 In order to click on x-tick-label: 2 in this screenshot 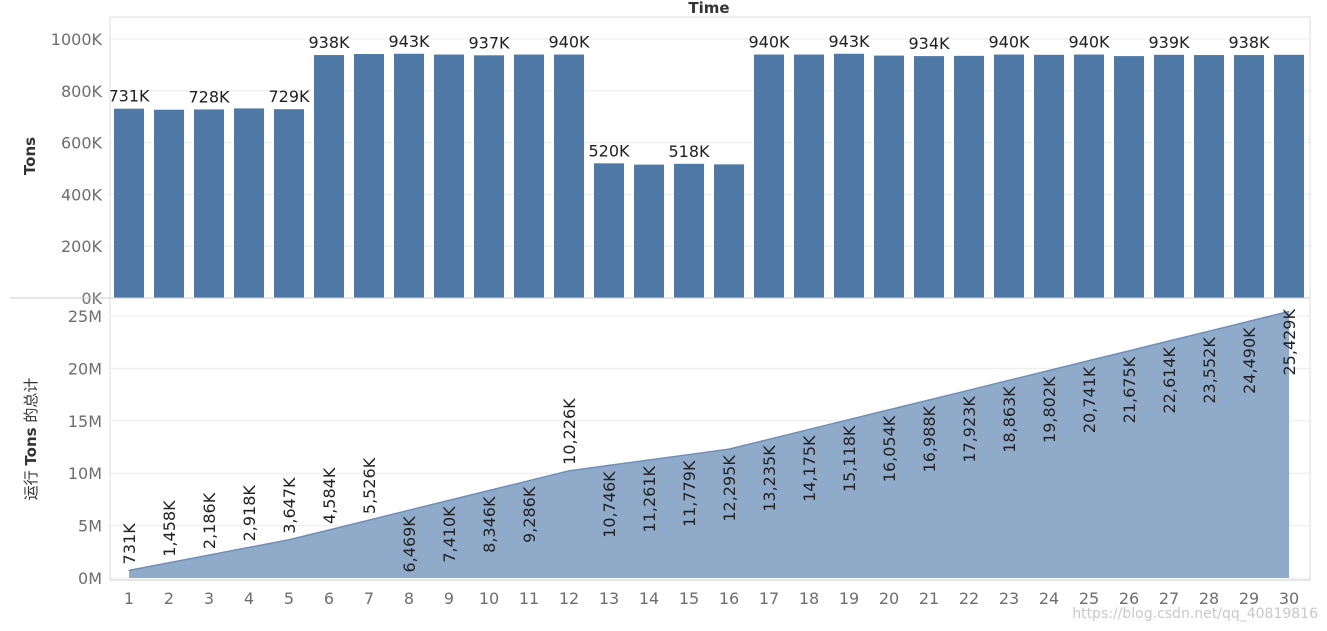, I will do `click(169, 598)`.